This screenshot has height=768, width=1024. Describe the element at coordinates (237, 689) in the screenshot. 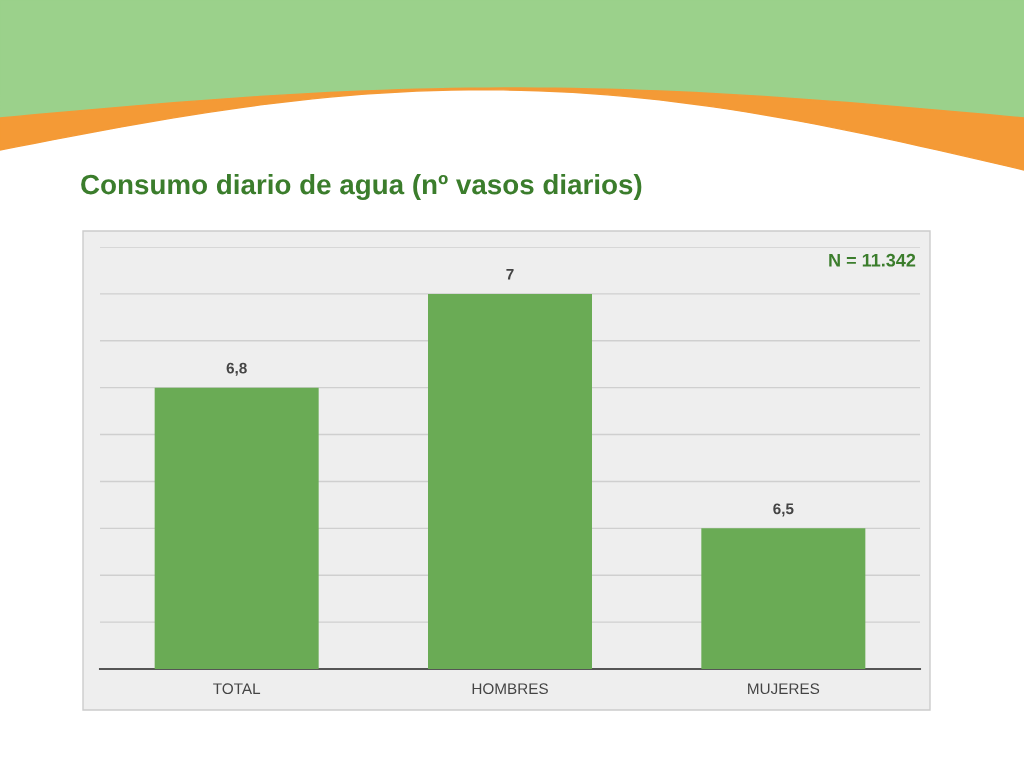

I see `x-tick-label: TOTAL` at that location.